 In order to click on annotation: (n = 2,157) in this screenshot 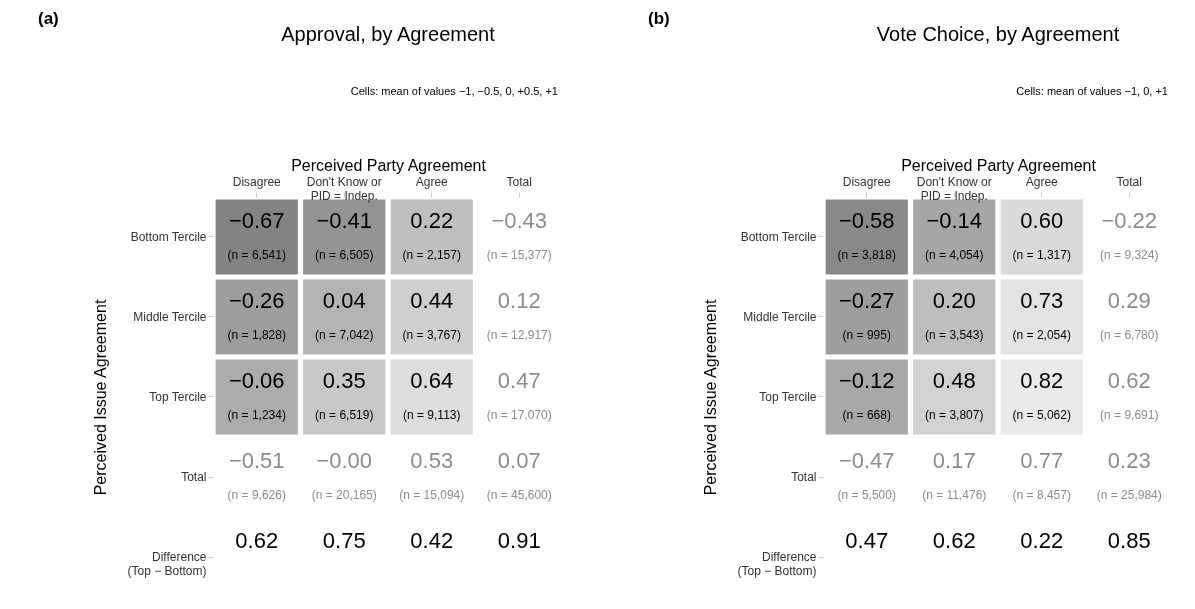, I will do `click(431, 255)`.